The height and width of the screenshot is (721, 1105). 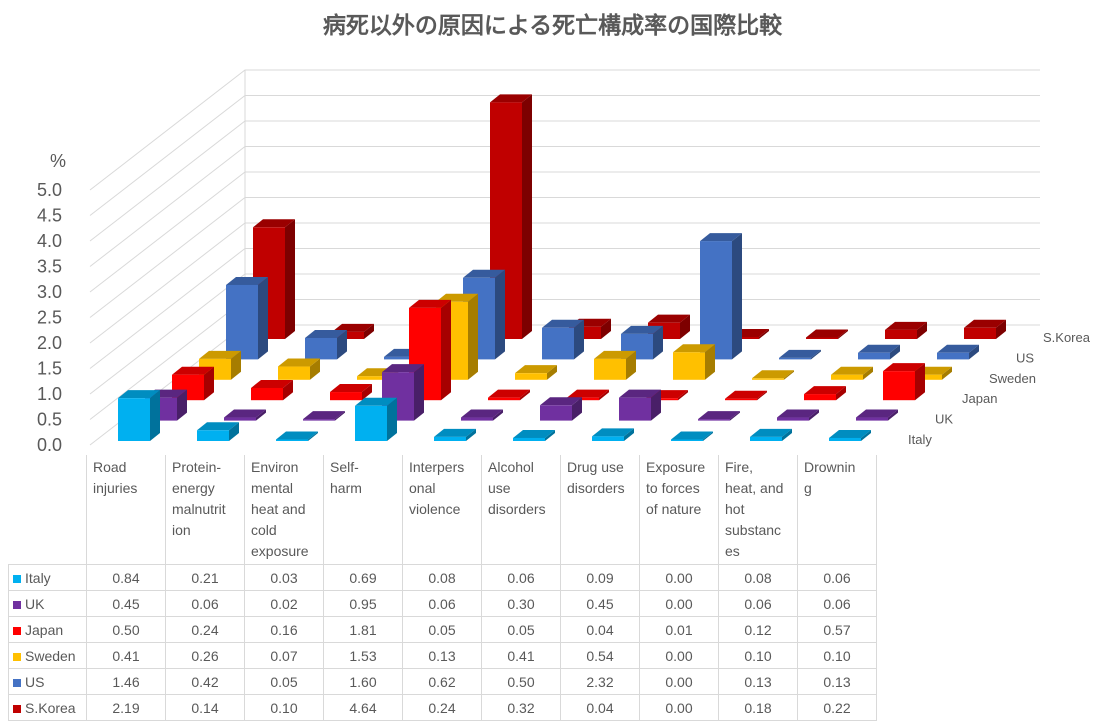 I want to click on table-cell: 0.30, so click(x=521, y=603).